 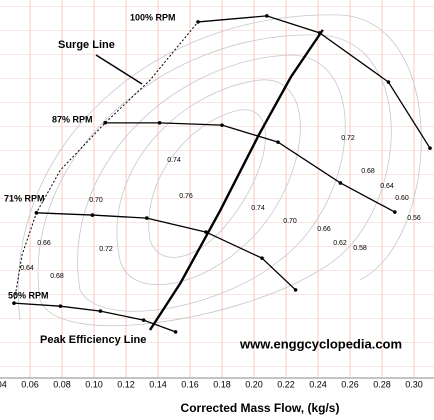 I want to click on x-tick-label: 0.22, so click(x=286, y=384).